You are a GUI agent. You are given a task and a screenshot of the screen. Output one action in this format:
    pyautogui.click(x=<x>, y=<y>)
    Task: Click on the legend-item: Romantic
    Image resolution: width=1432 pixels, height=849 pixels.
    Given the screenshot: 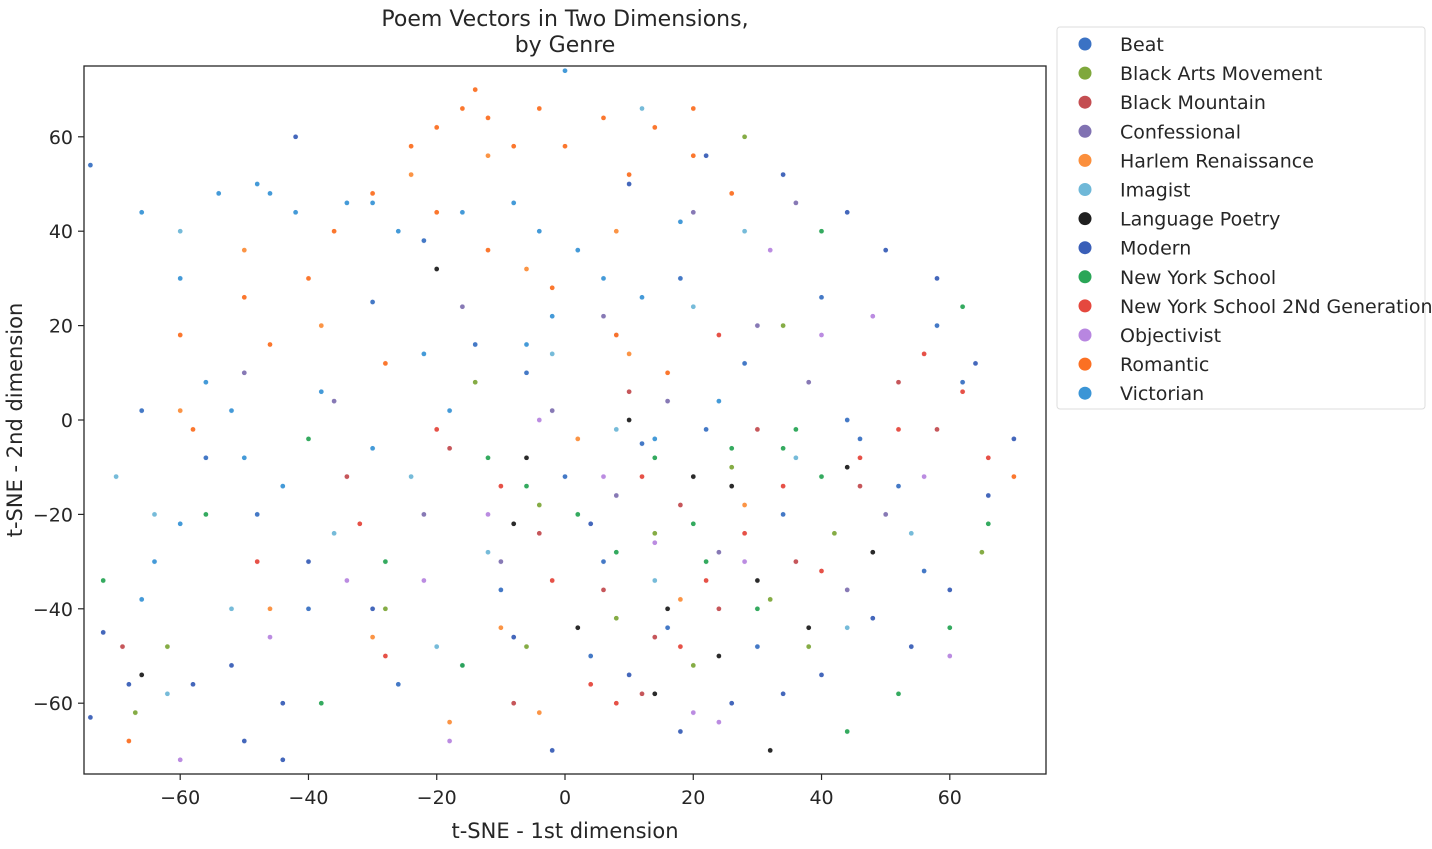 What is the action you would take?
    pyautogui.click(x=1143, y=365)
    